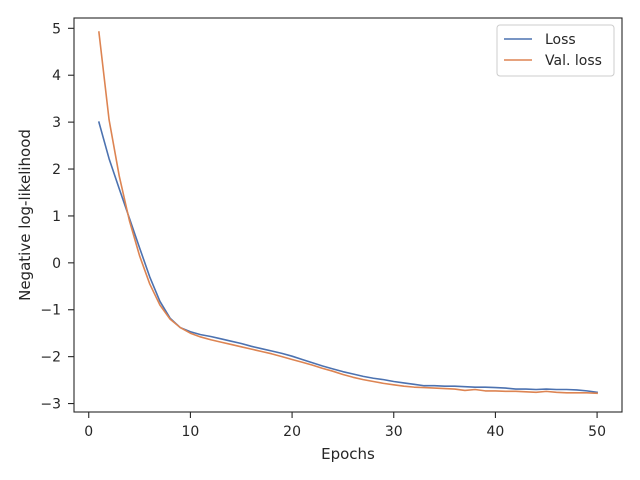 The image size is (640, 480). I want to click on legend-label-1: Loss, so click(560, 40).